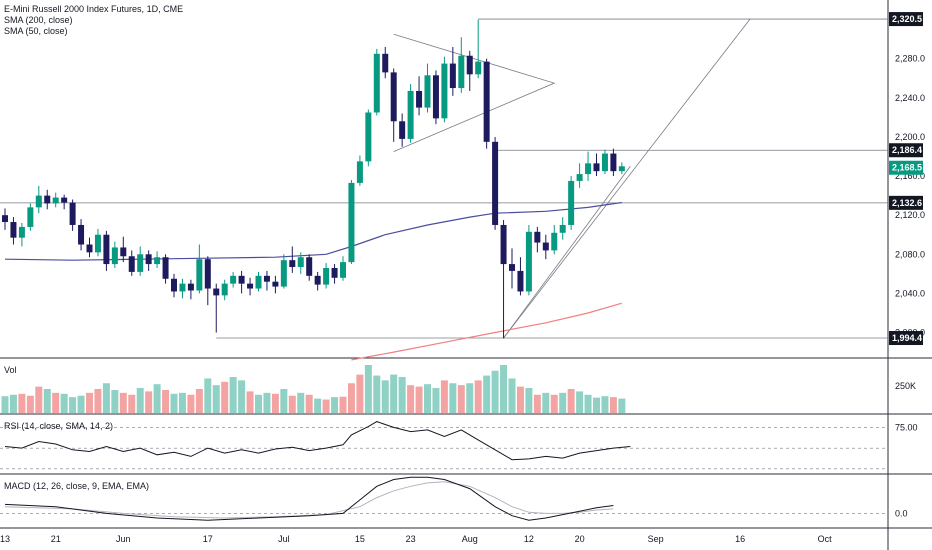  I want to click on trend-line, so click(567, 252).